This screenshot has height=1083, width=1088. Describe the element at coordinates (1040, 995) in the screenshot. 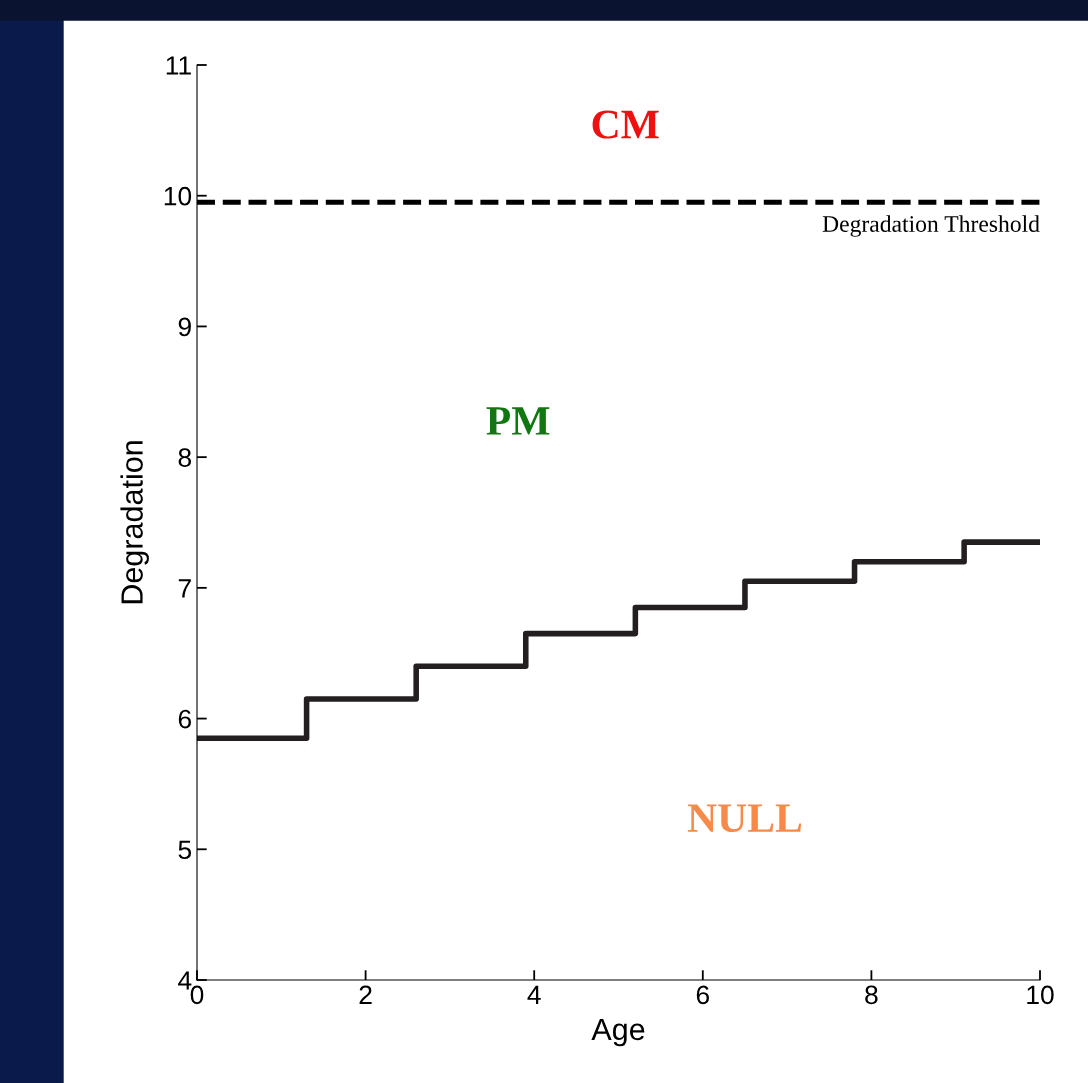

I see `x-tick-label: 10` at that location.